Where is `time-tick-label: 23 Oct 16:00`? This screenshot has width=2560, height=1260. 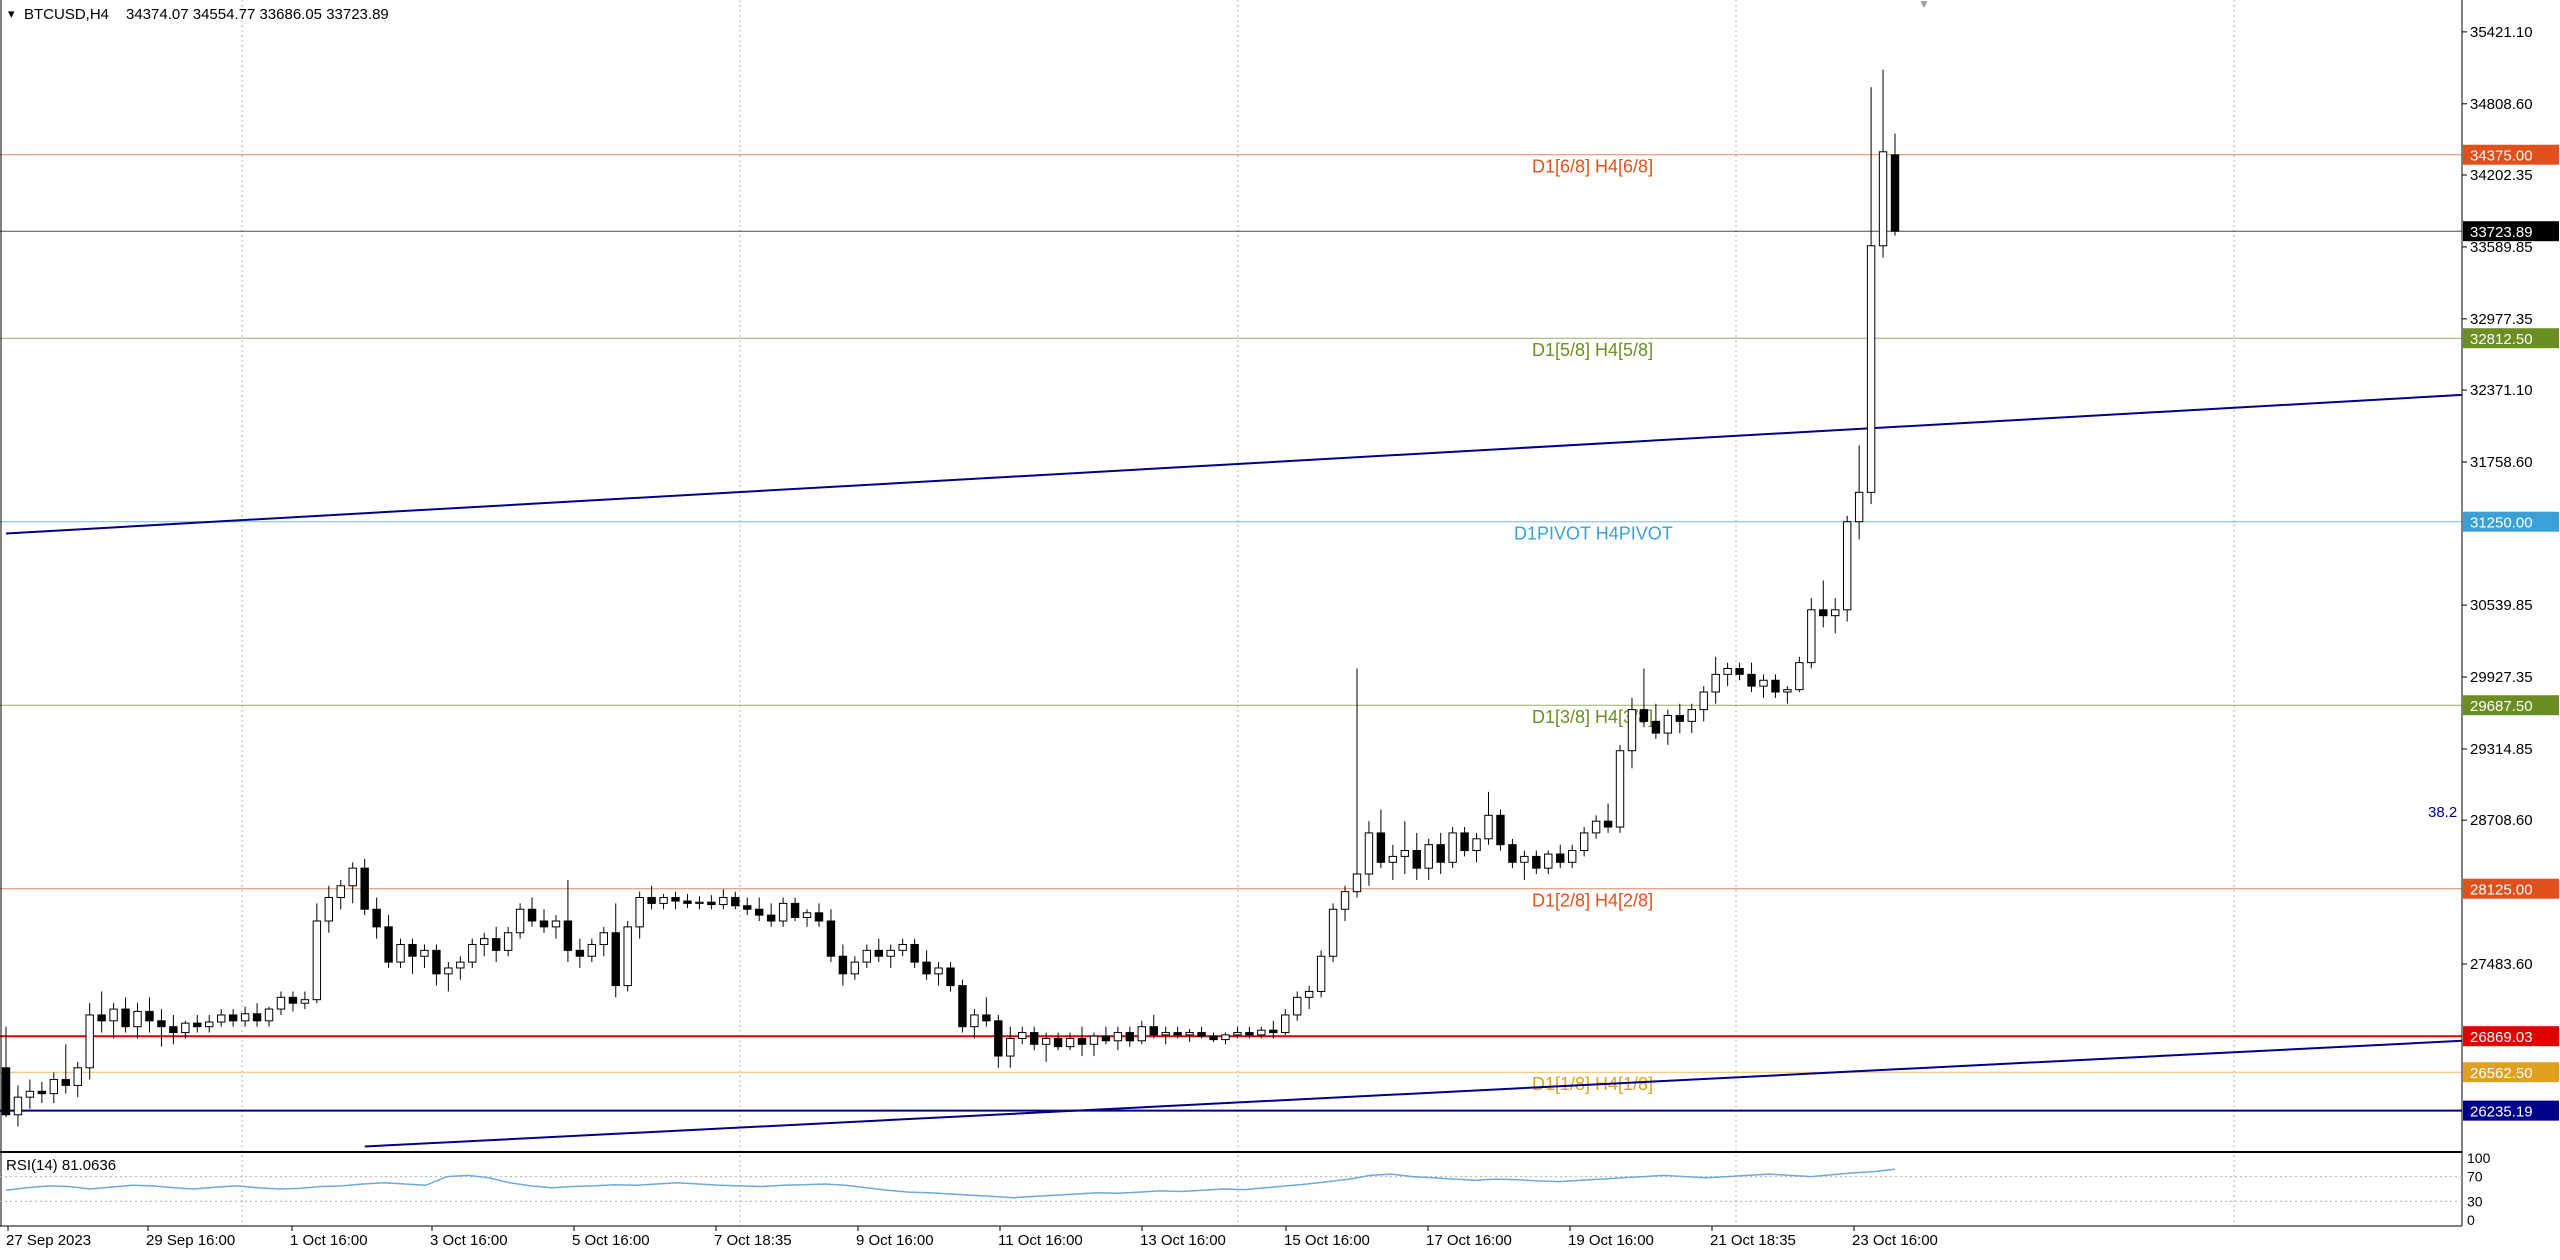 time-tick-label: 23 Oct 16:00 is located at coordinates (1895, 1240).